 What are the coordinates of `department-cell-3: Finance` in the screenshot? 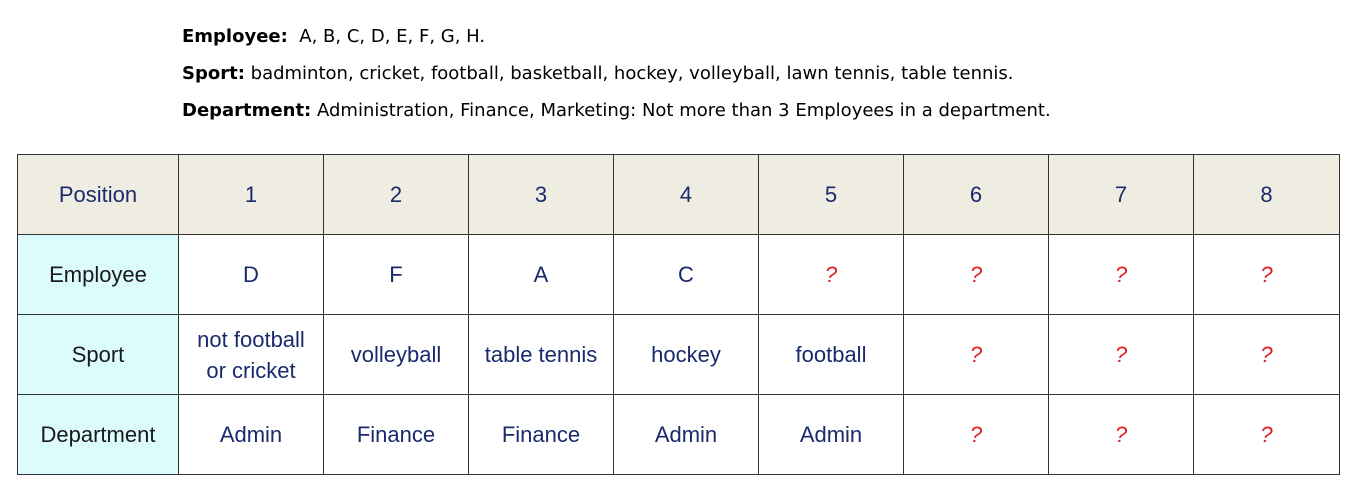 It's located at (541, 434).